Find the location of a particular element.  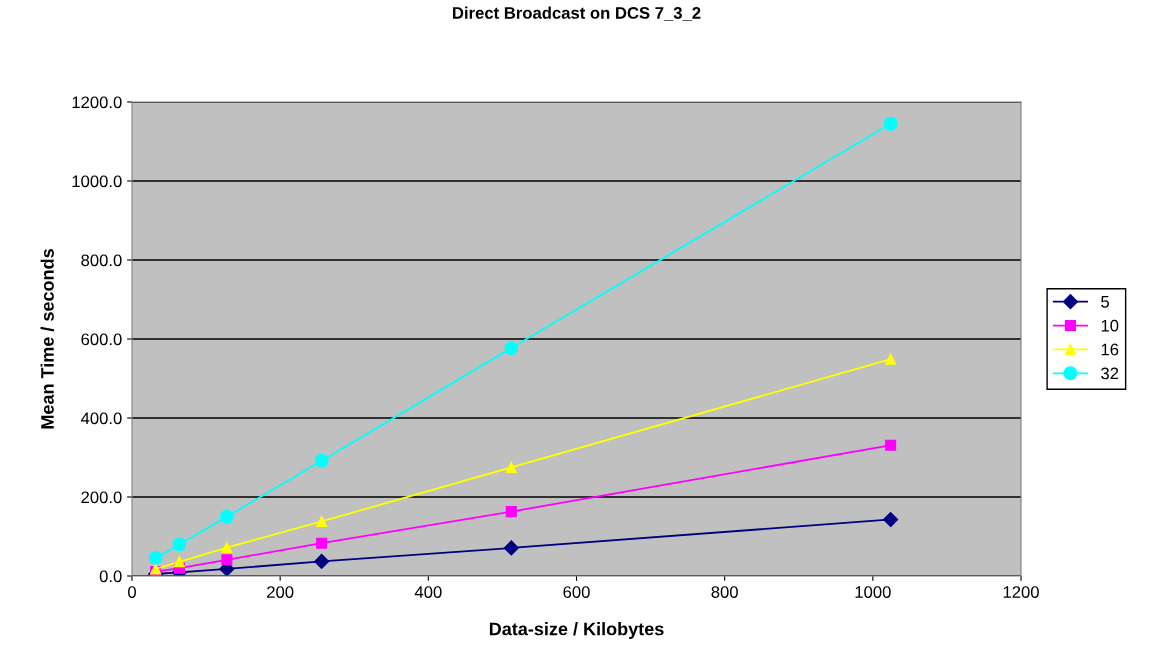

y-tick-label: 400.0 is located at coordinates (101, 418).